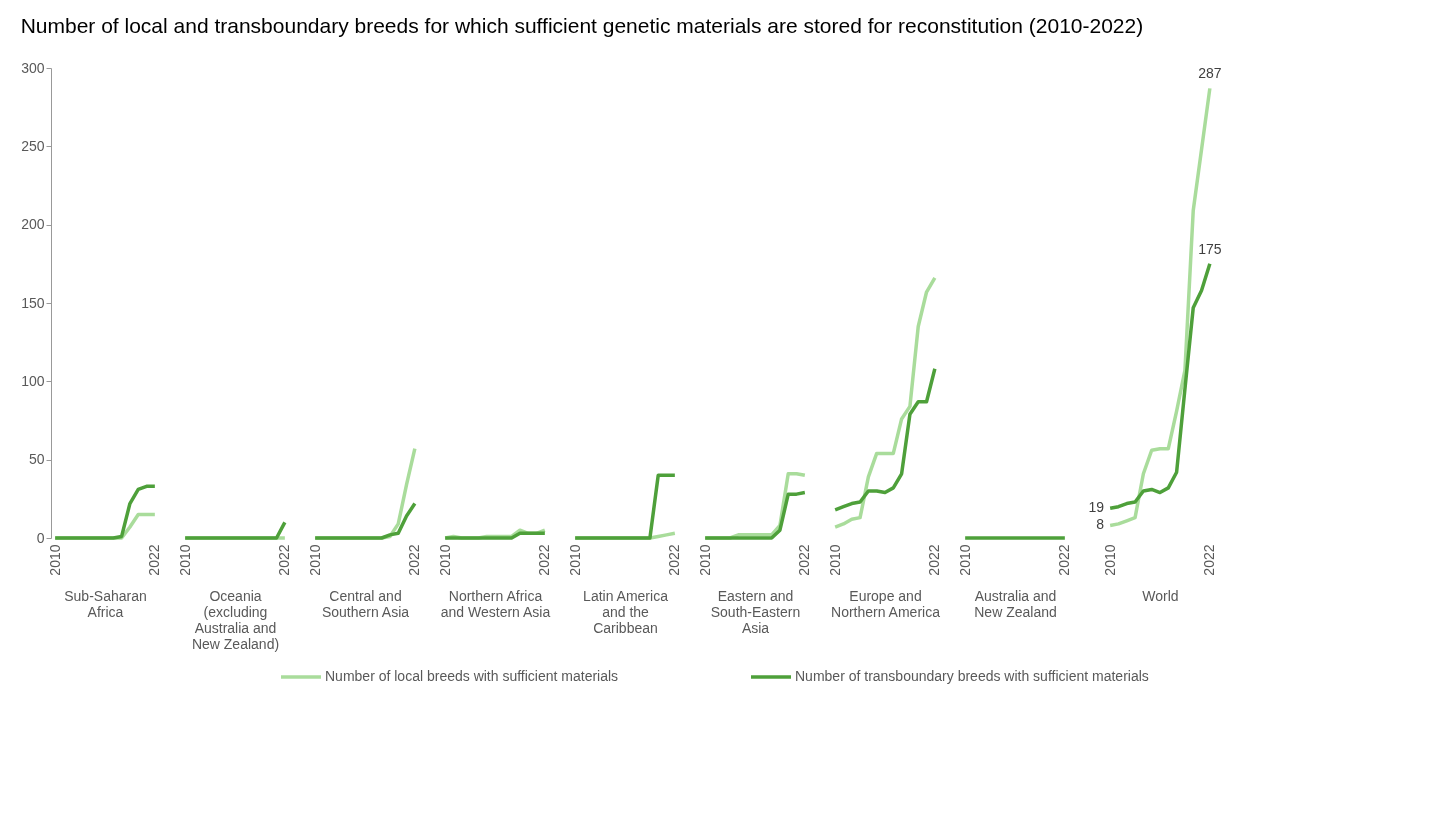 The height and width of the screenshot is (826, 1435). I want to click on x-axis-title: Australia and New Zealand, so click(1015, 603).